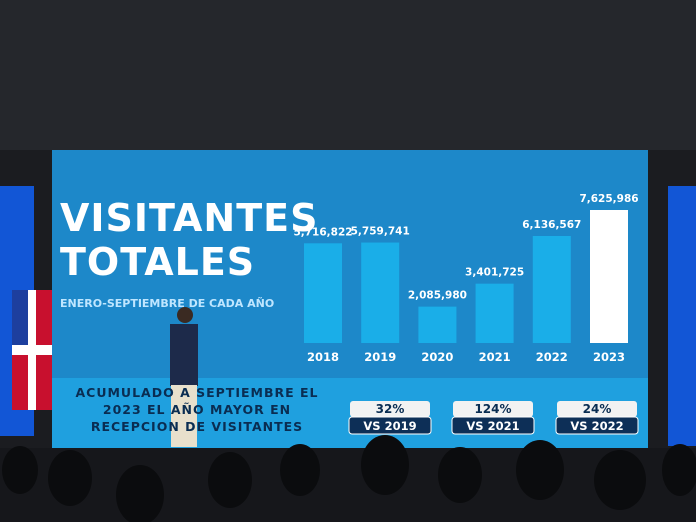  Describe the element at coordinates (552, 357) in the screenshot. I see `x-tick-label: 2022` at that location.